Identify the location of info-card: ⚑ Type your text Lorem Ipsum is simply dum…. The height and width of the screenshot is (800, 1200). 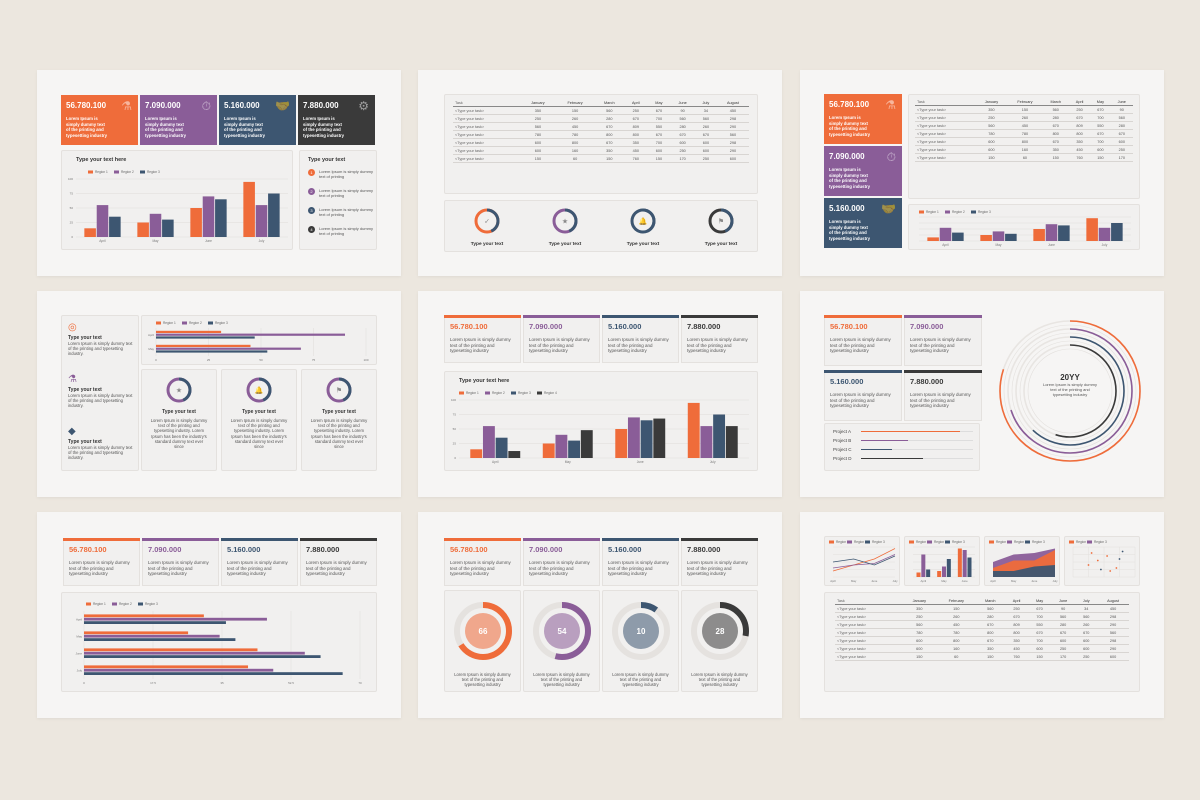
(339, 420).